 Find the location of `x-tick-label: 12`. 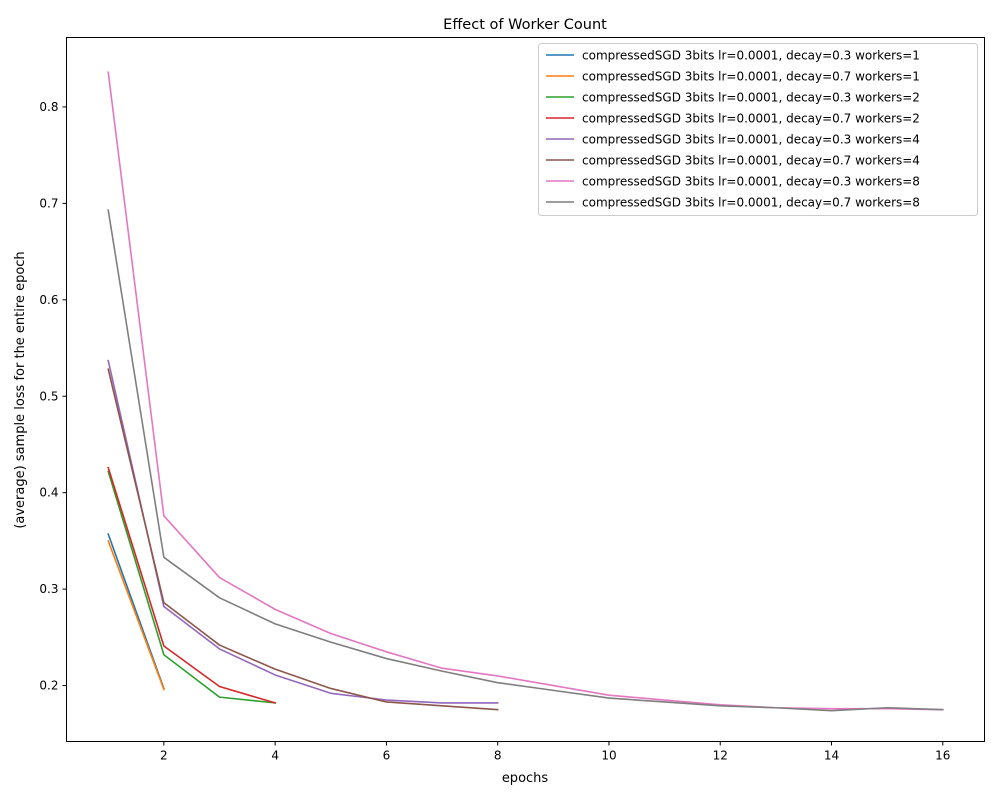

x-tick-label: 12 is located at coordinates (720, 756).